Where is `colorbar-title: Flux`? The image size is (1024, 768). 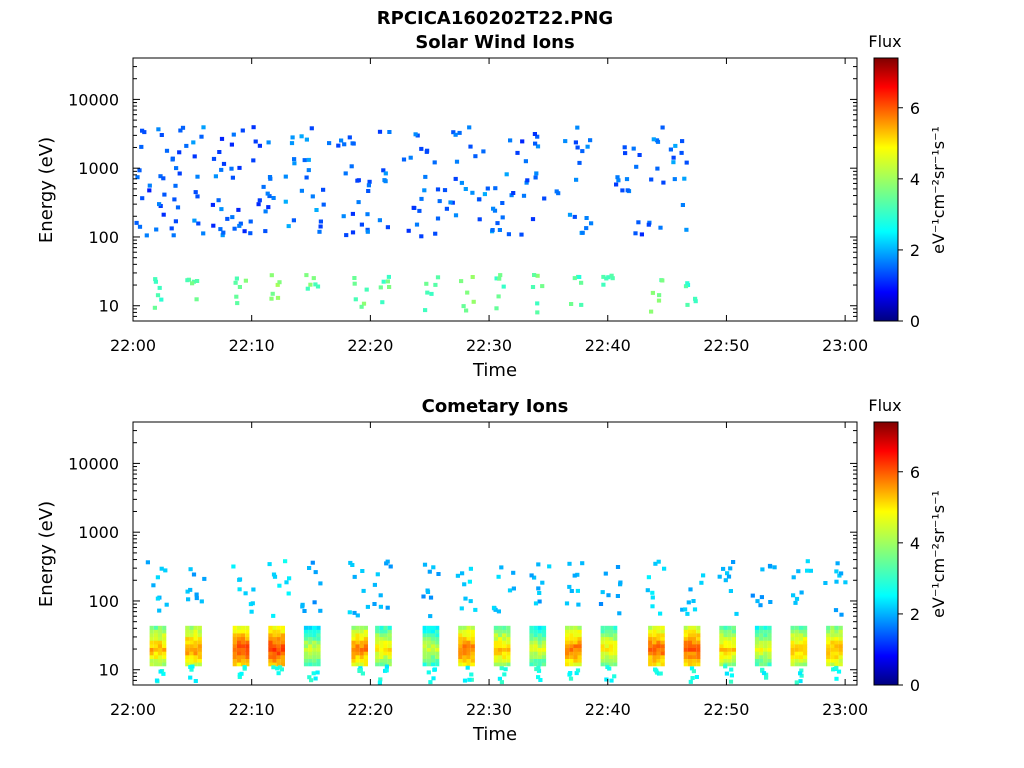
colorbar-title: Flux is located at coordinates (884, 41).